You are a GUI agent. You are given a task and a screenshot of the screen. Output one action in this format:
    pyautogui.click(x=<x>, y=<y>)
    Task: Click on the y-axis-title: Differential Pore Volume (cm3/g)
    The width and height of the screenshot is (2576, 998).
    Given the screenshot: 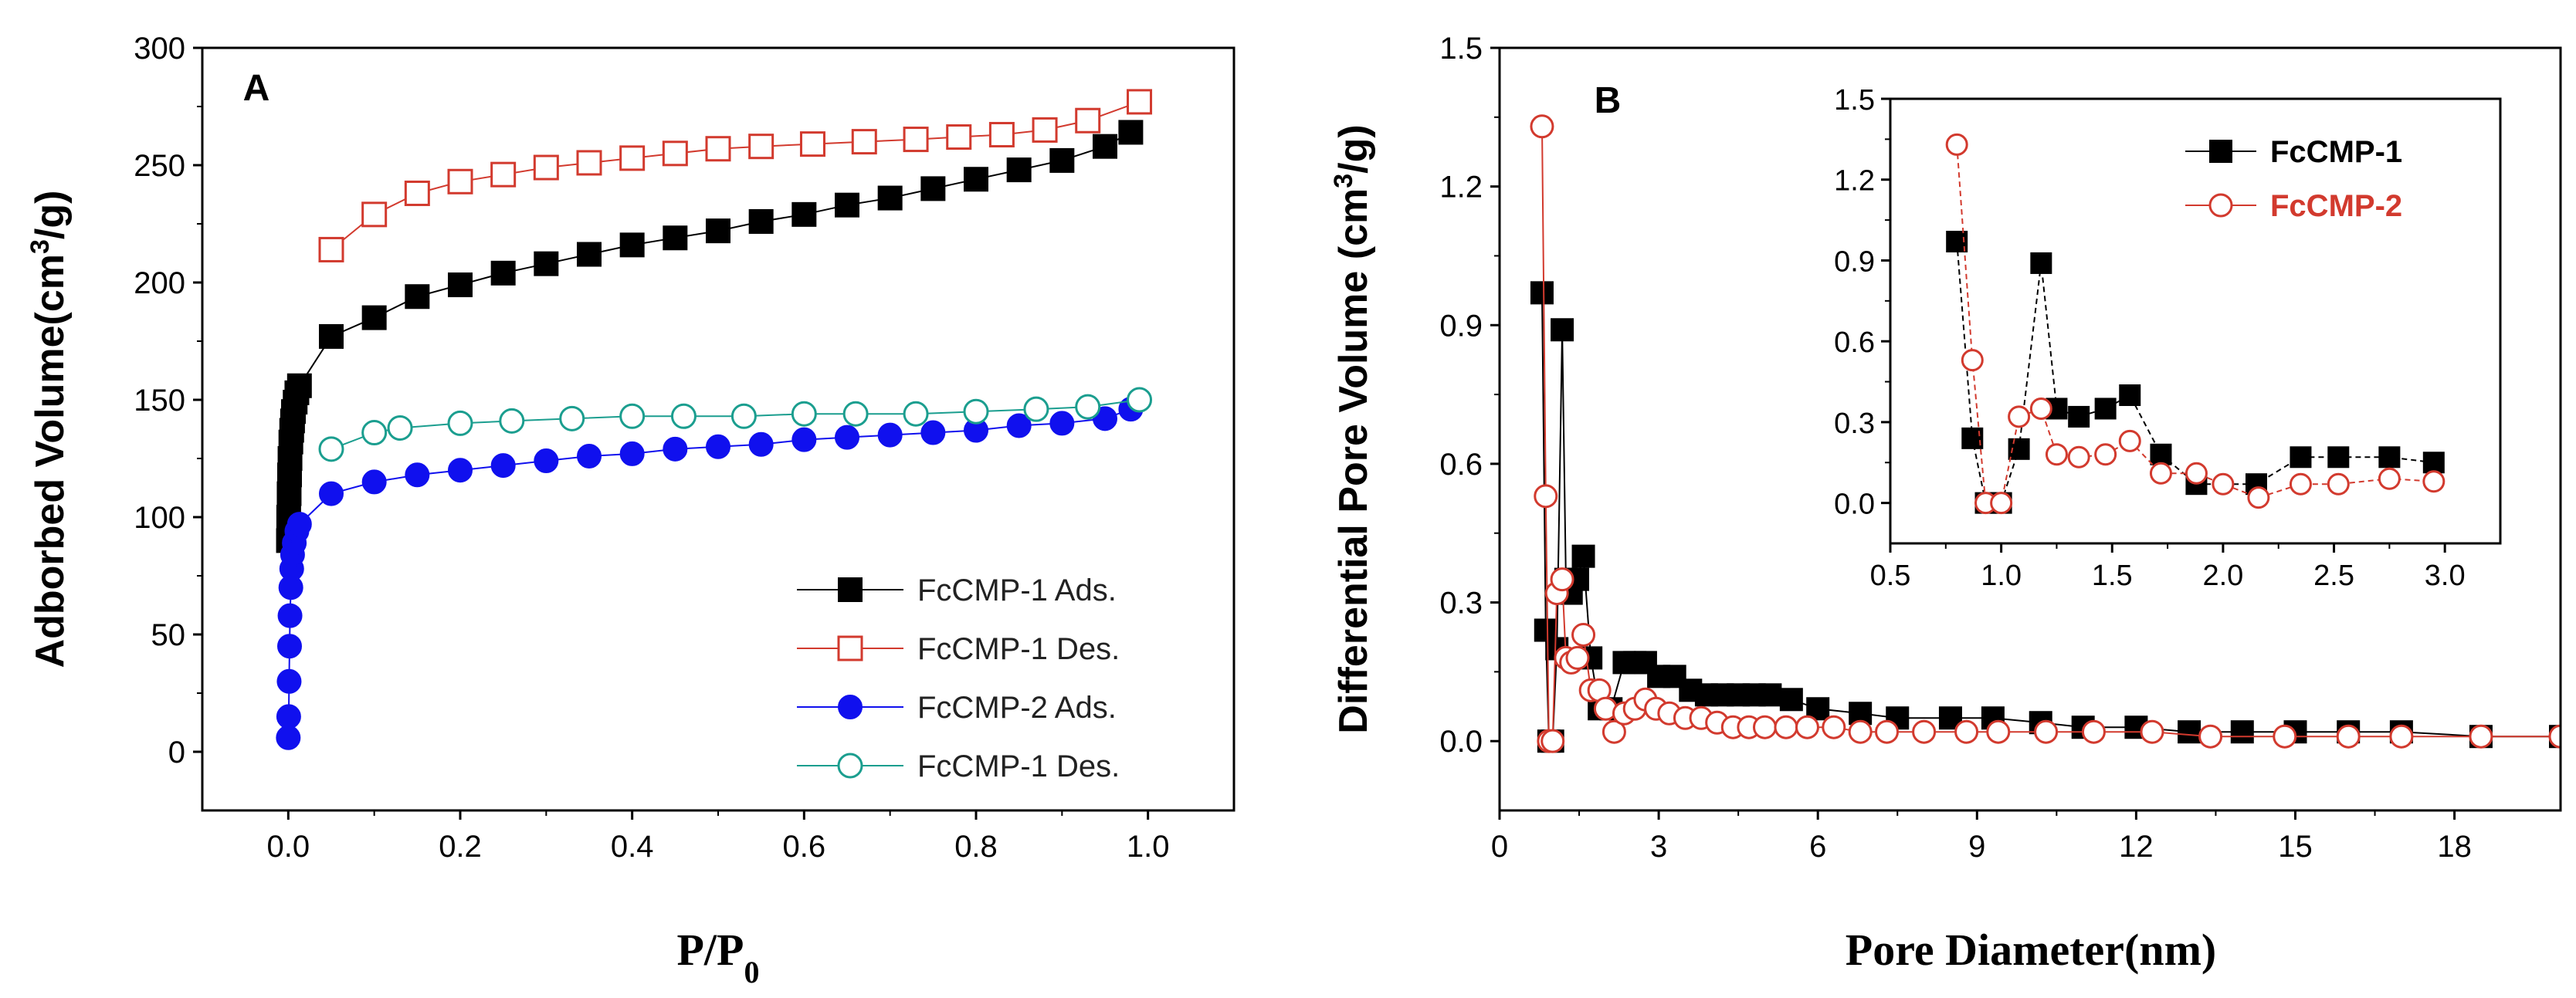 What is the action you would take?
    pyautogui.click(x=1352, y=428)
    